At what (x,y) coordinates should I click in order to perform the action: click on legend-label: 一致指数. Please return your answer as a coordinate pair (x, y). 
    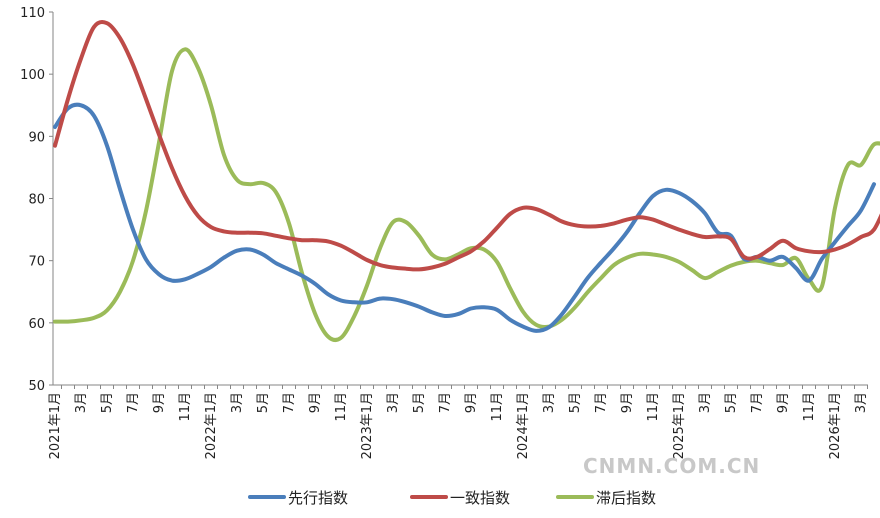
    Looking at the image, I should click on (480, 498).